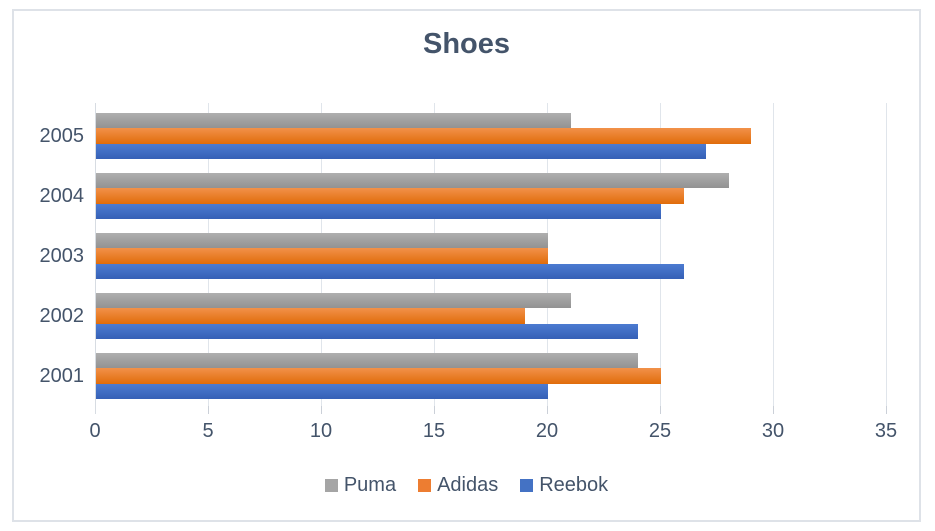 This screenshot has height=531, width=935. I want to click on x-axis-label: 25, so click(660, 431).